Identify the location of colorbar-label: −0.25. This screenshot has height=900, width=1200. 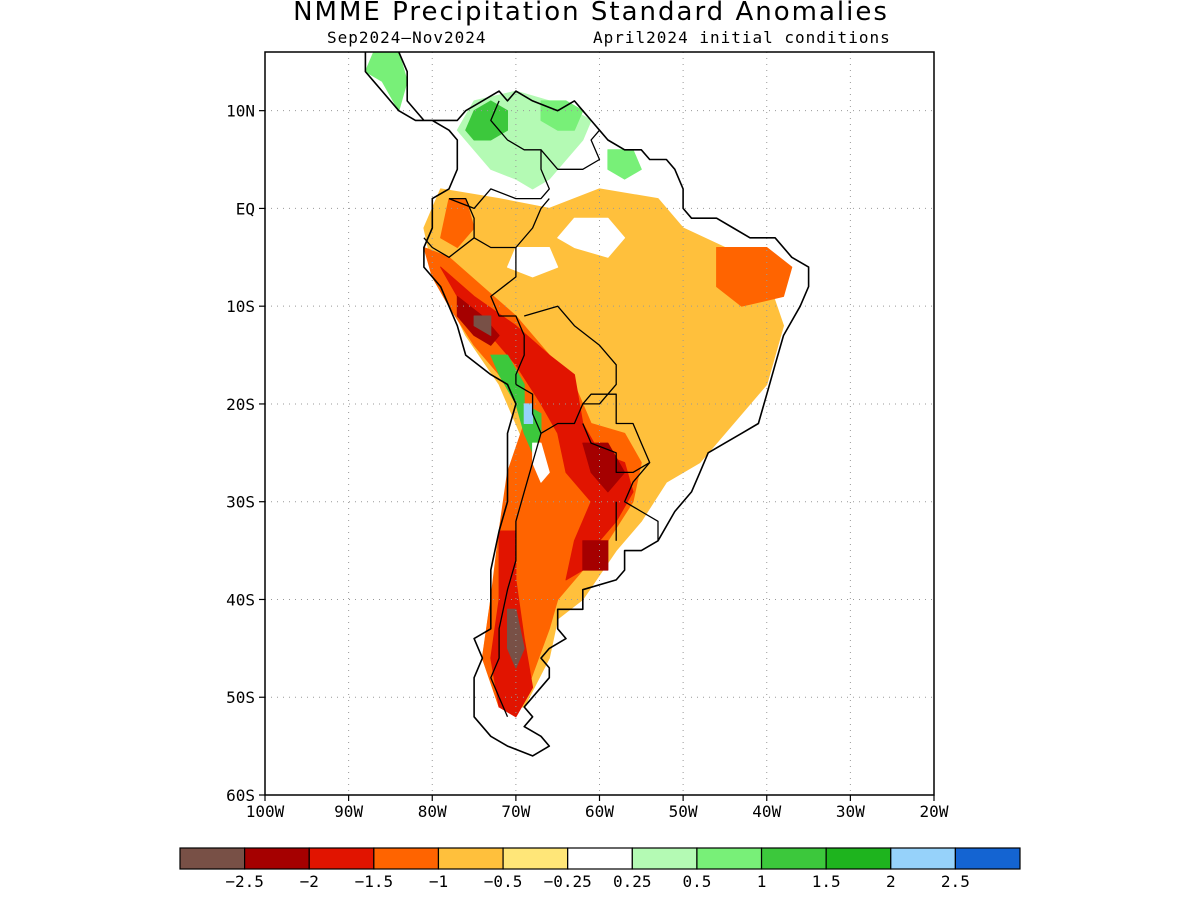
(568, 881).